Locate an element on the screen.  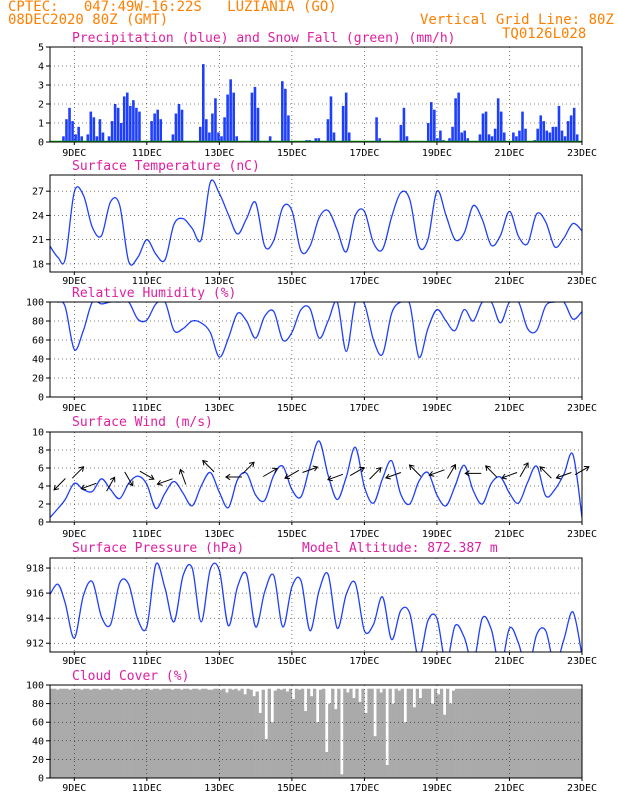
y-tick-label: 10 is located at coordinates (38, 433).